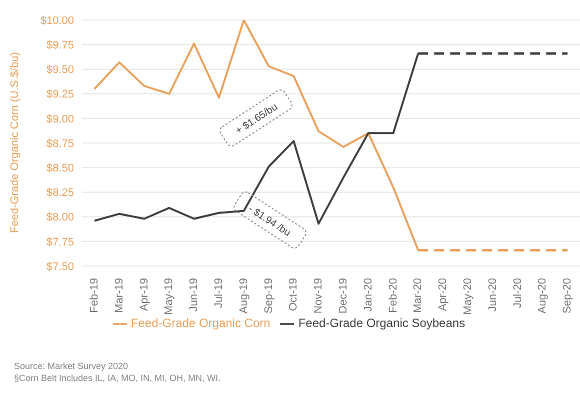 The height and width of the screenshot is (414, 580). What do you see at coordinates (294, 295) in the screenshot?
I see `x-tick-label: Oct-19` at bounding box center [294, 295].